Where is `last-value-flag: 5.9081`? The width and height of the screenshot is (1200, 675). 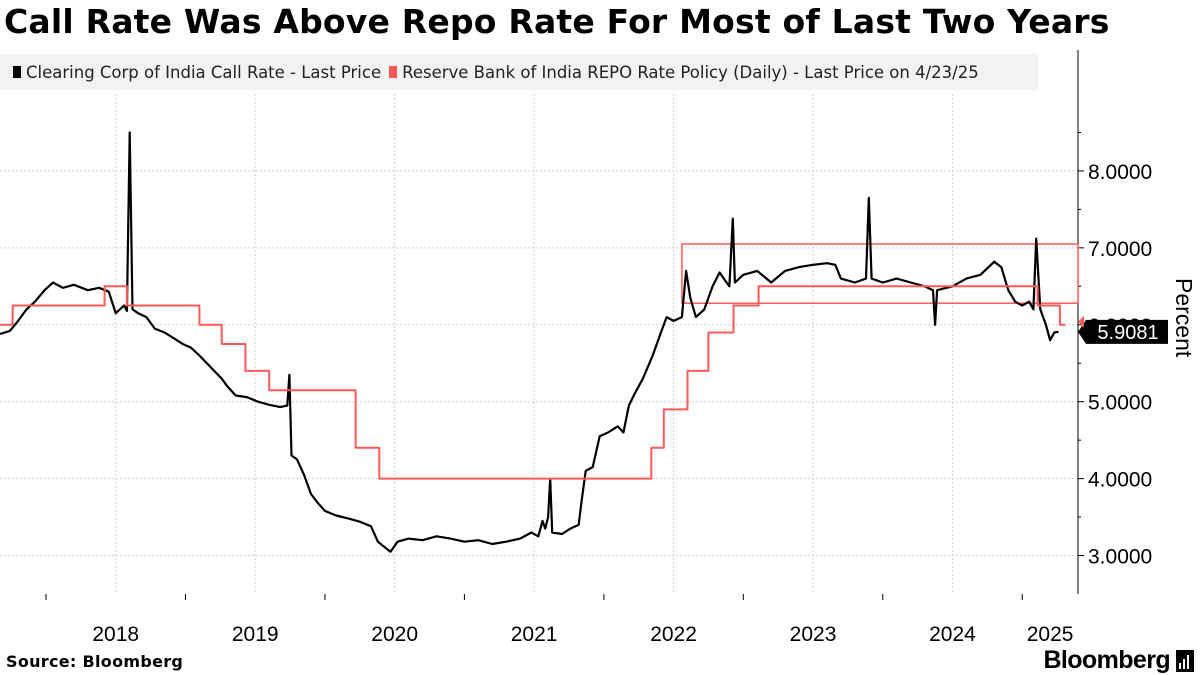
last-value-flag: 5.9081 is located at coordinates (1123, 331).